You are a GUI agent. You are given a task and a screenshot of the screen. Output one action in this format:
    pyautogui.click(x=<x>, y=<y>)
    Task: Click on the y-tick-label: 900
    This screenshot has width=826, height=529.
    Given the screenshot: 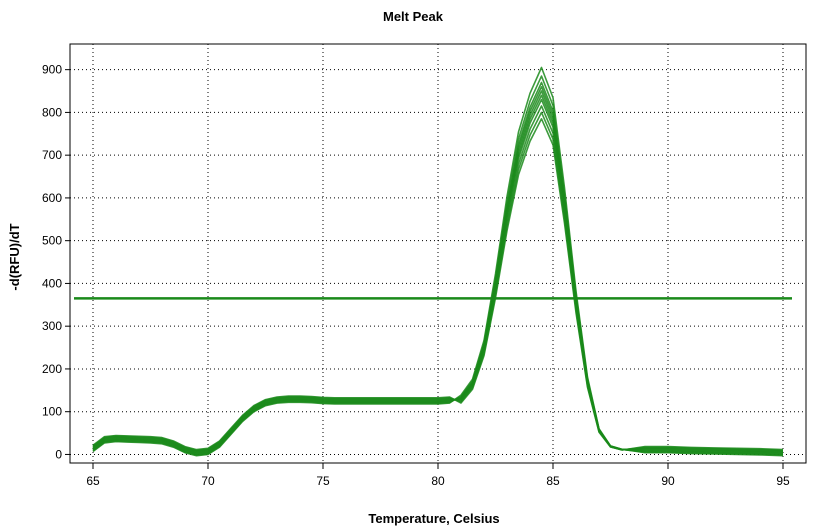 What is the action you would take?
    pyautogui.click(x=52, y=70)
    